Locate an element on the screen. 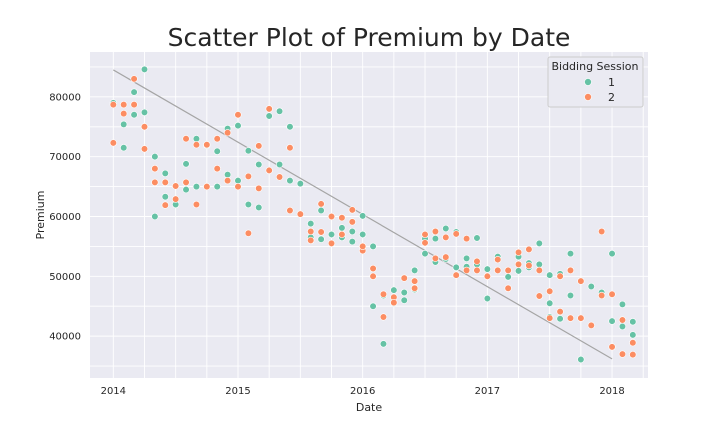 The height and width of the screenshot is (432, 720). x-axis-label: Date is located at coordinates (369, 407).